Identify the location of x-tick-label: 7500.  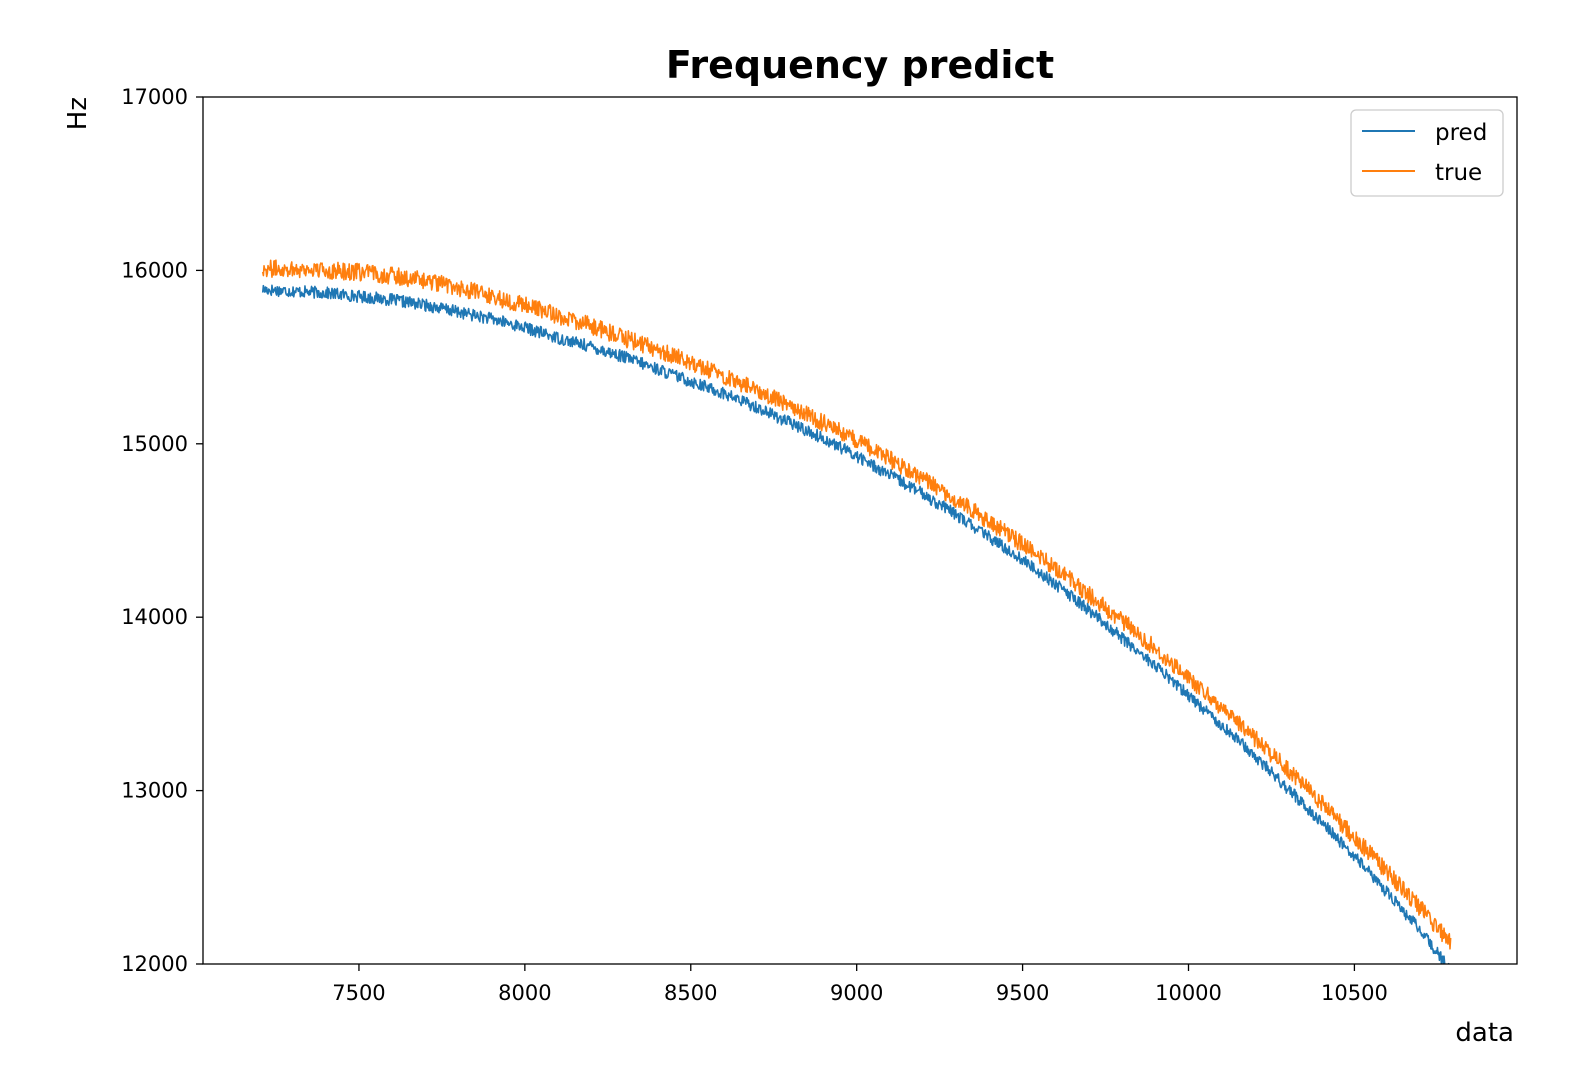
(358, 993).